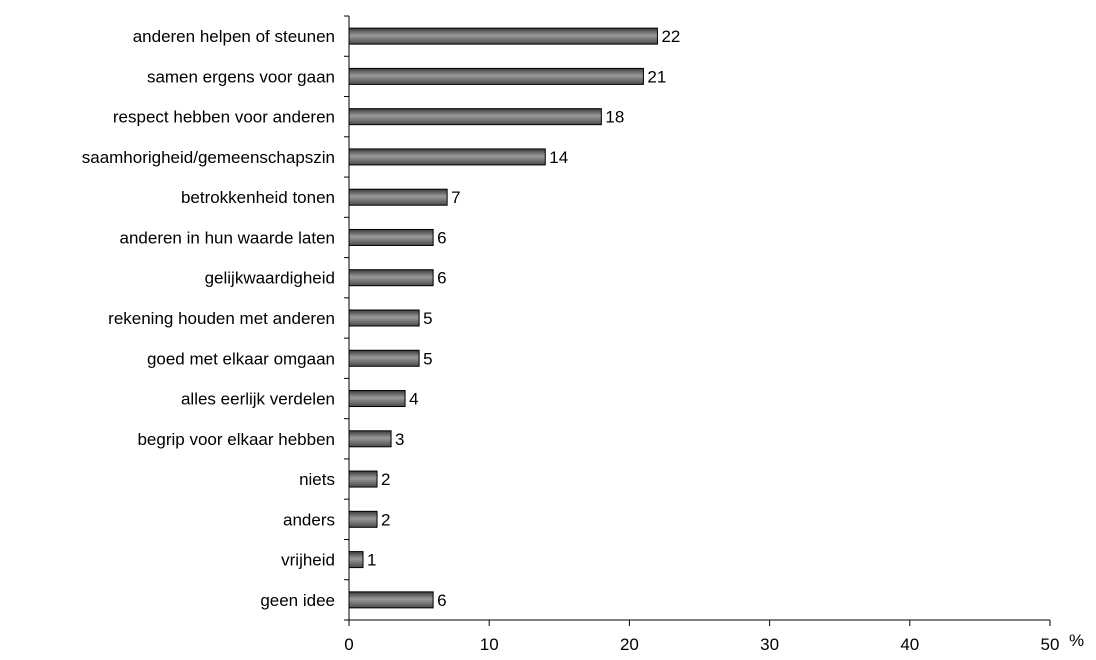 This screenshot has height=660, width=1096. What do you see at coordinates (221, 318) in the screenshot?
I see `category-label: rekening houden met anderen` at bounding box center [221, 318].